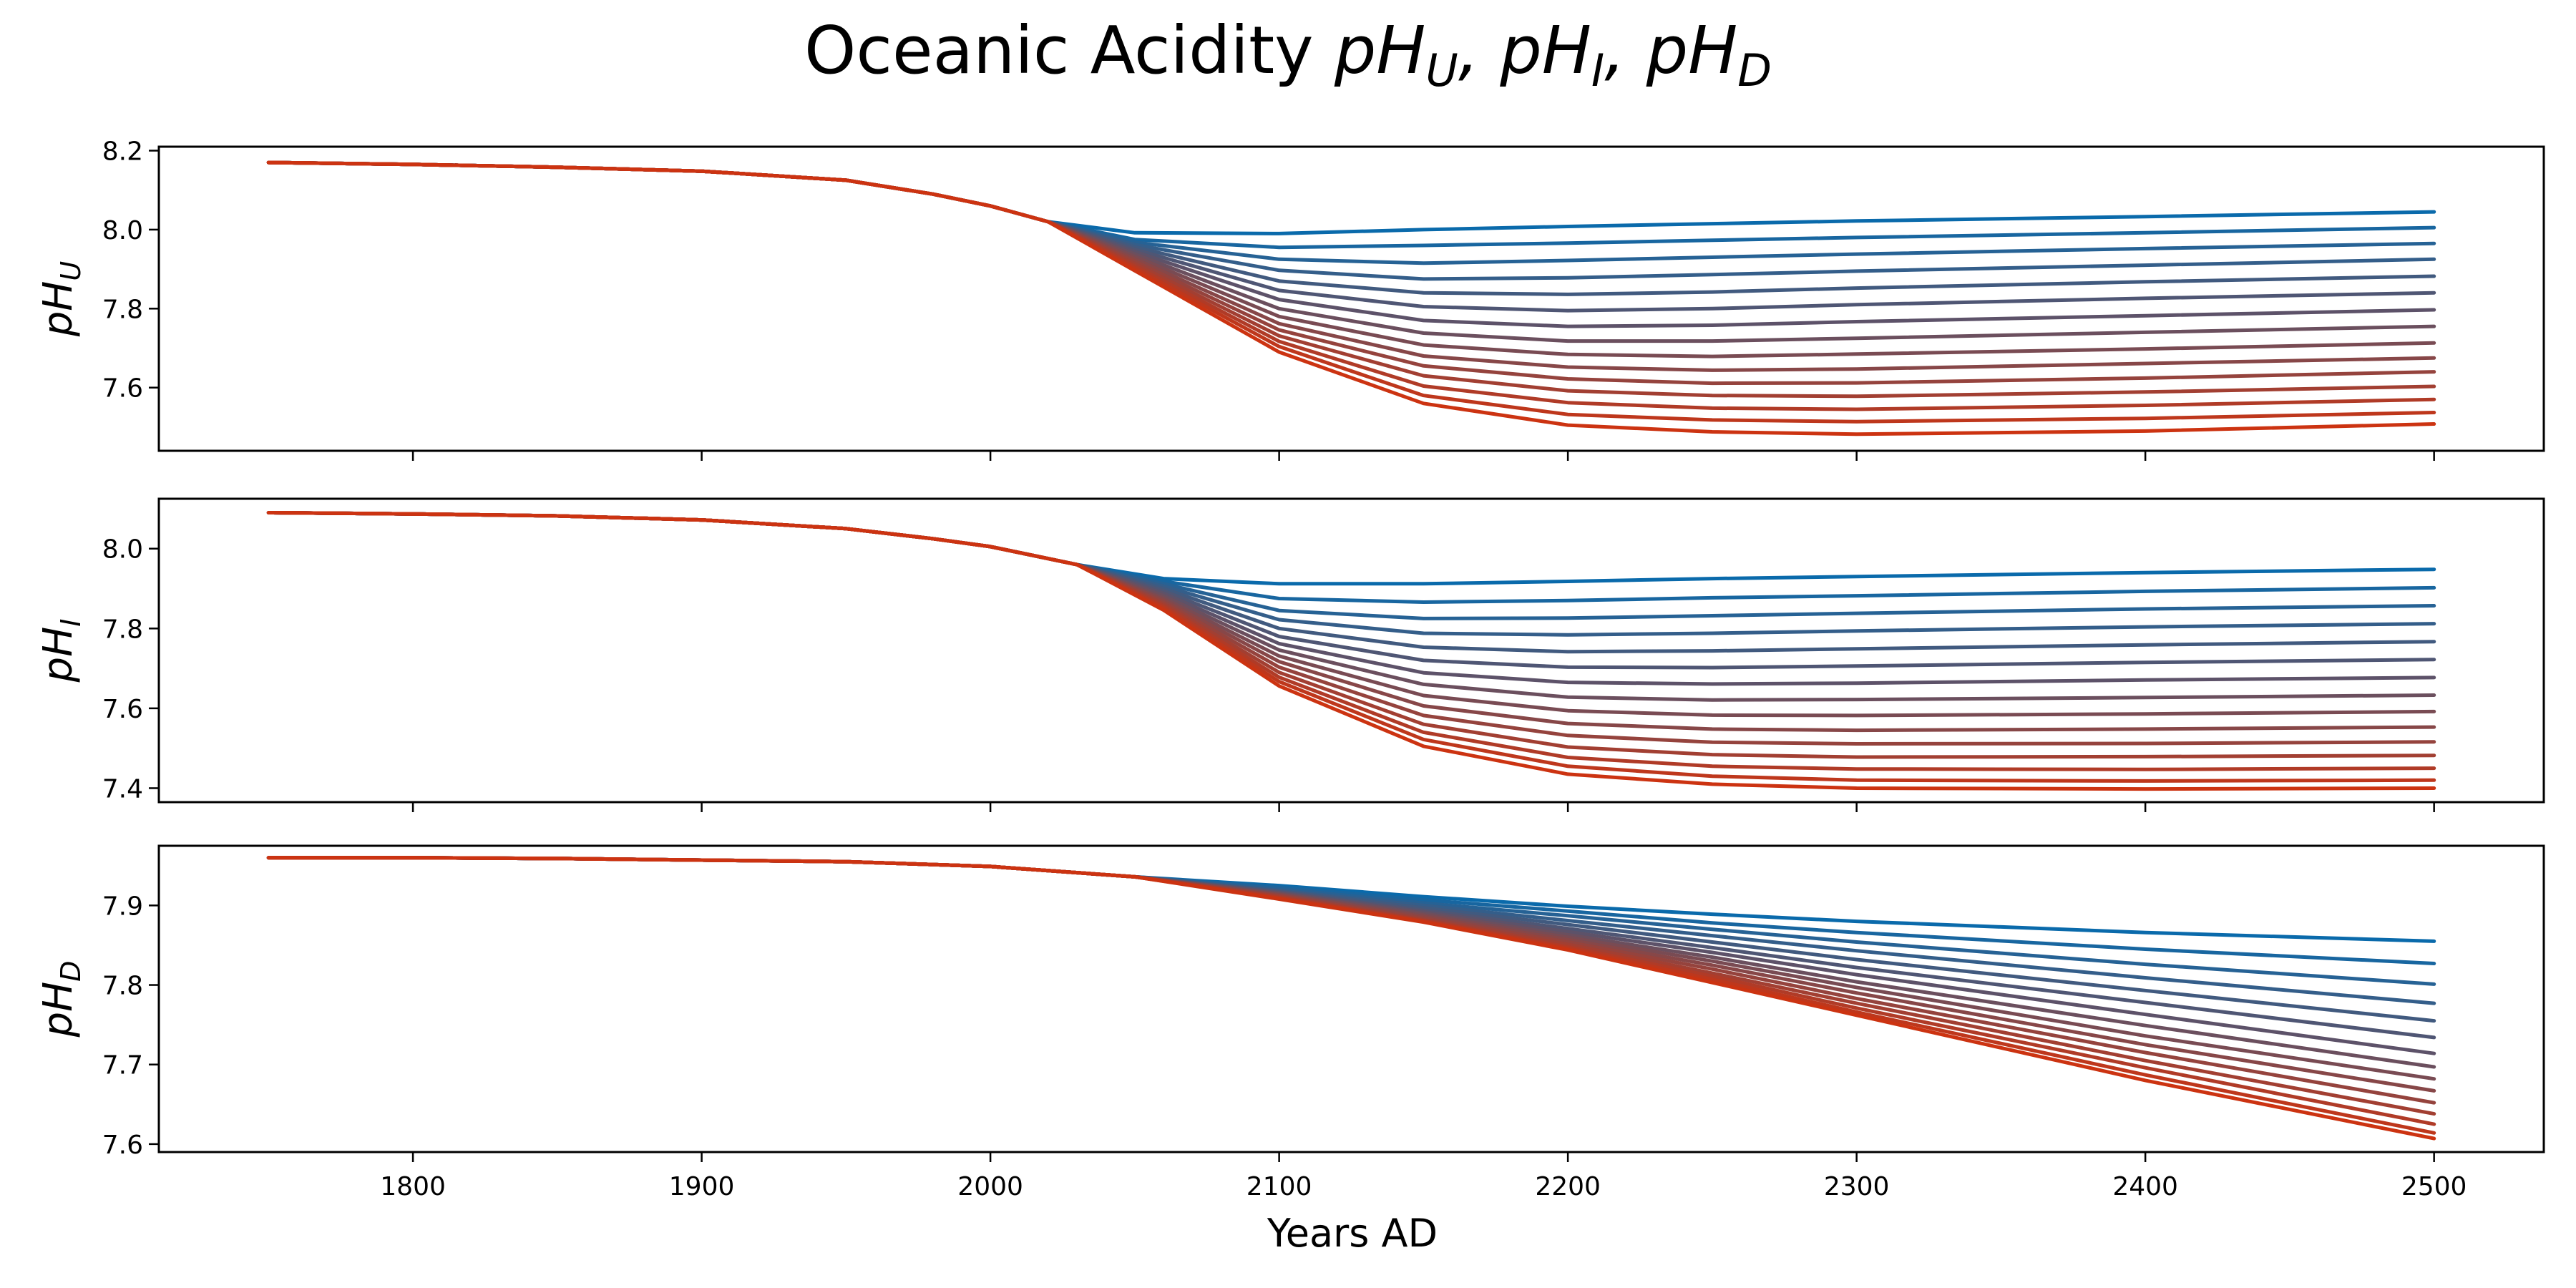 The image size is (2576, 1288). I want to click on y-tick-label-2-1: 7.7, so click(122, 1065).